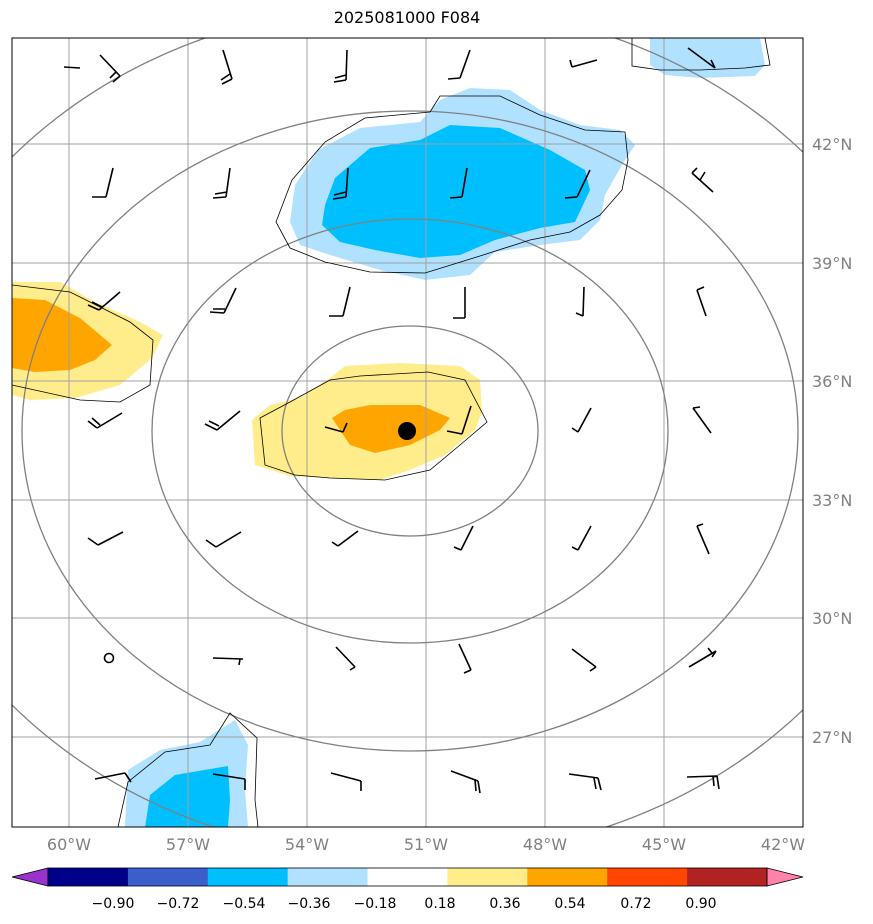 The width and height of the screenshot is (873, 924). Describe the element at coordinates (113, 904) in the screenshot. I see `colorbar-tick-label: −0.90` at that location.